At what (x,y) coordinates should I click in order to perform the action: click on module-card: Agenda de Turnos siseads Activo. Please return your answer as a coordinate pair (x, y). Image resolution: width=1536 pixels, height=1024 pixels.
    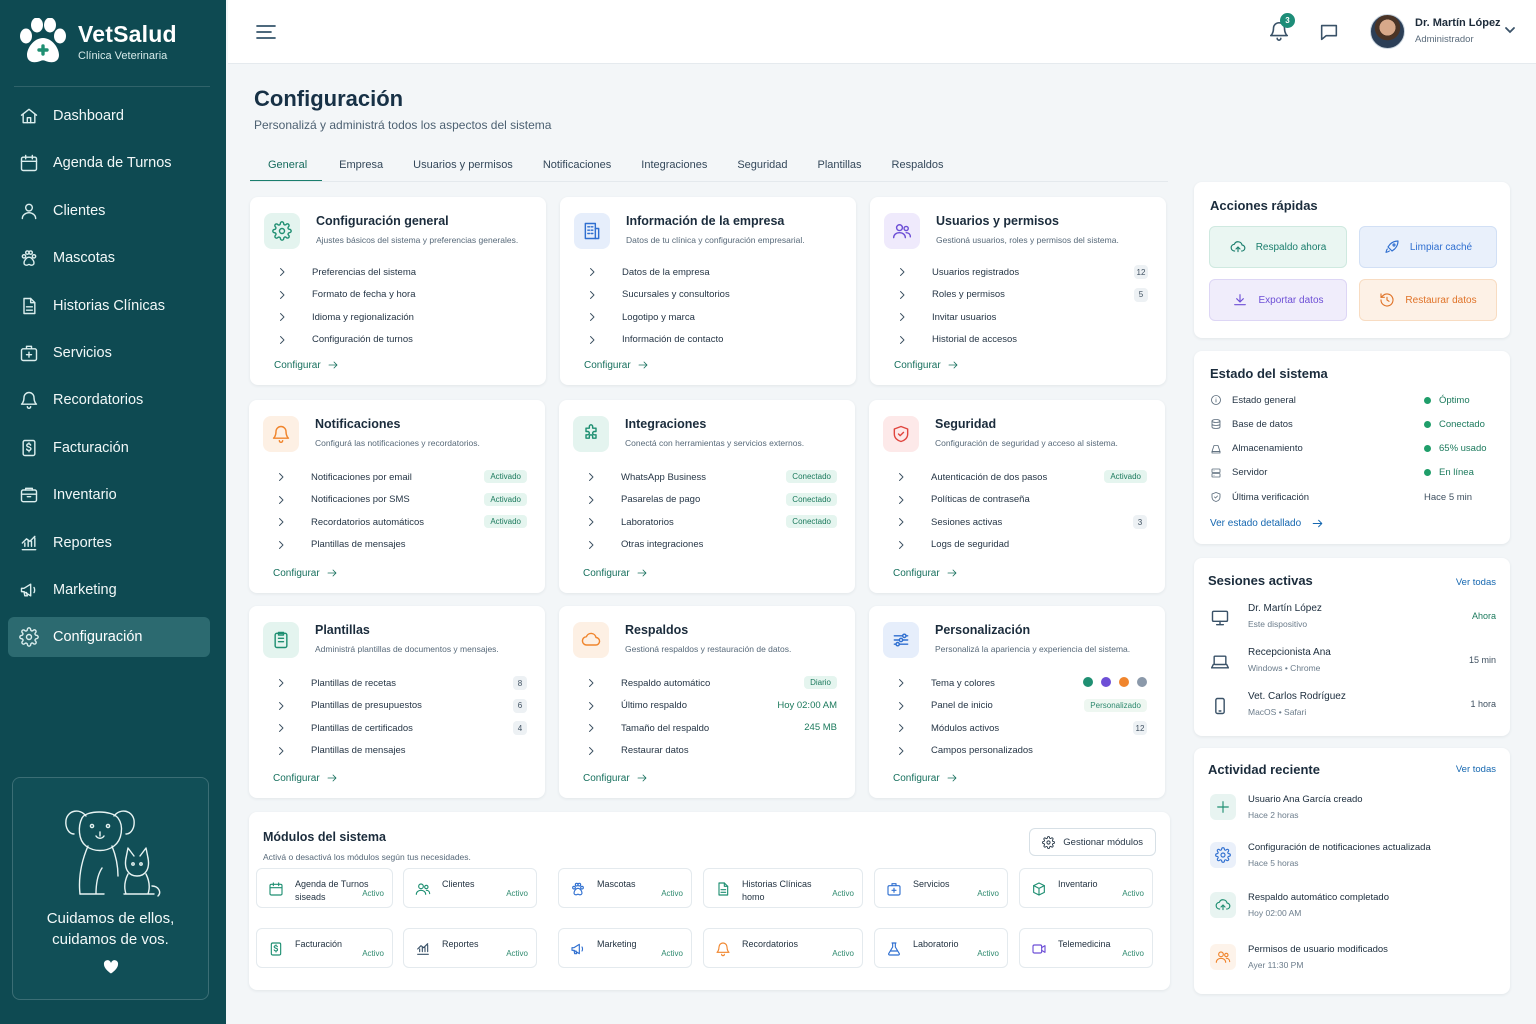
    Looking at the image, I should click on (324, 888).